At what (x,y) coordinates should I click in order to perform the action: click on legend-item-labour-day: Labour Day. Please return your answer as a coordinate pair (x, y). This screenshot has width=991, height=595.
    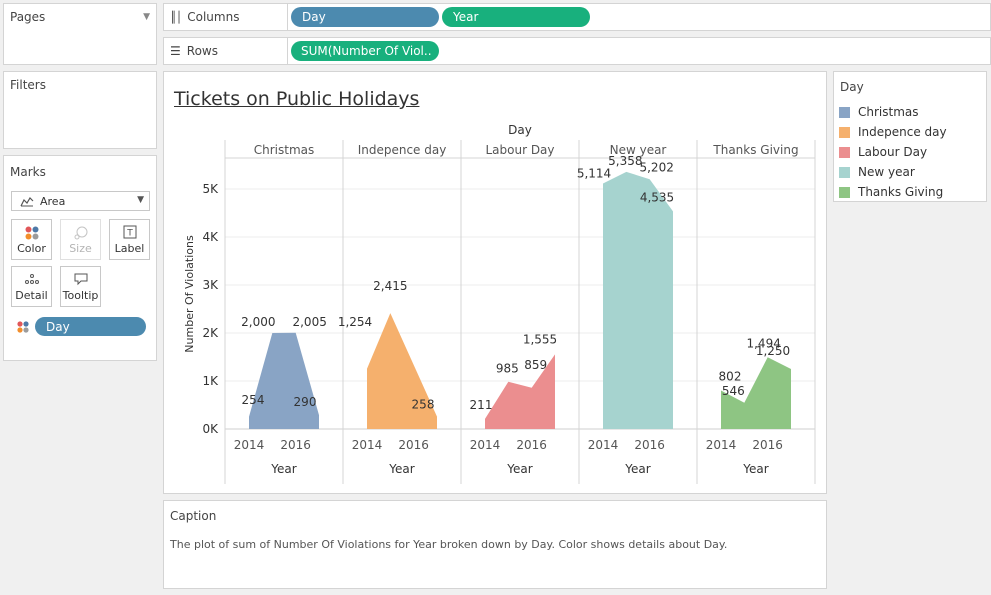
    Looking at the image, I should click on (883, 152).